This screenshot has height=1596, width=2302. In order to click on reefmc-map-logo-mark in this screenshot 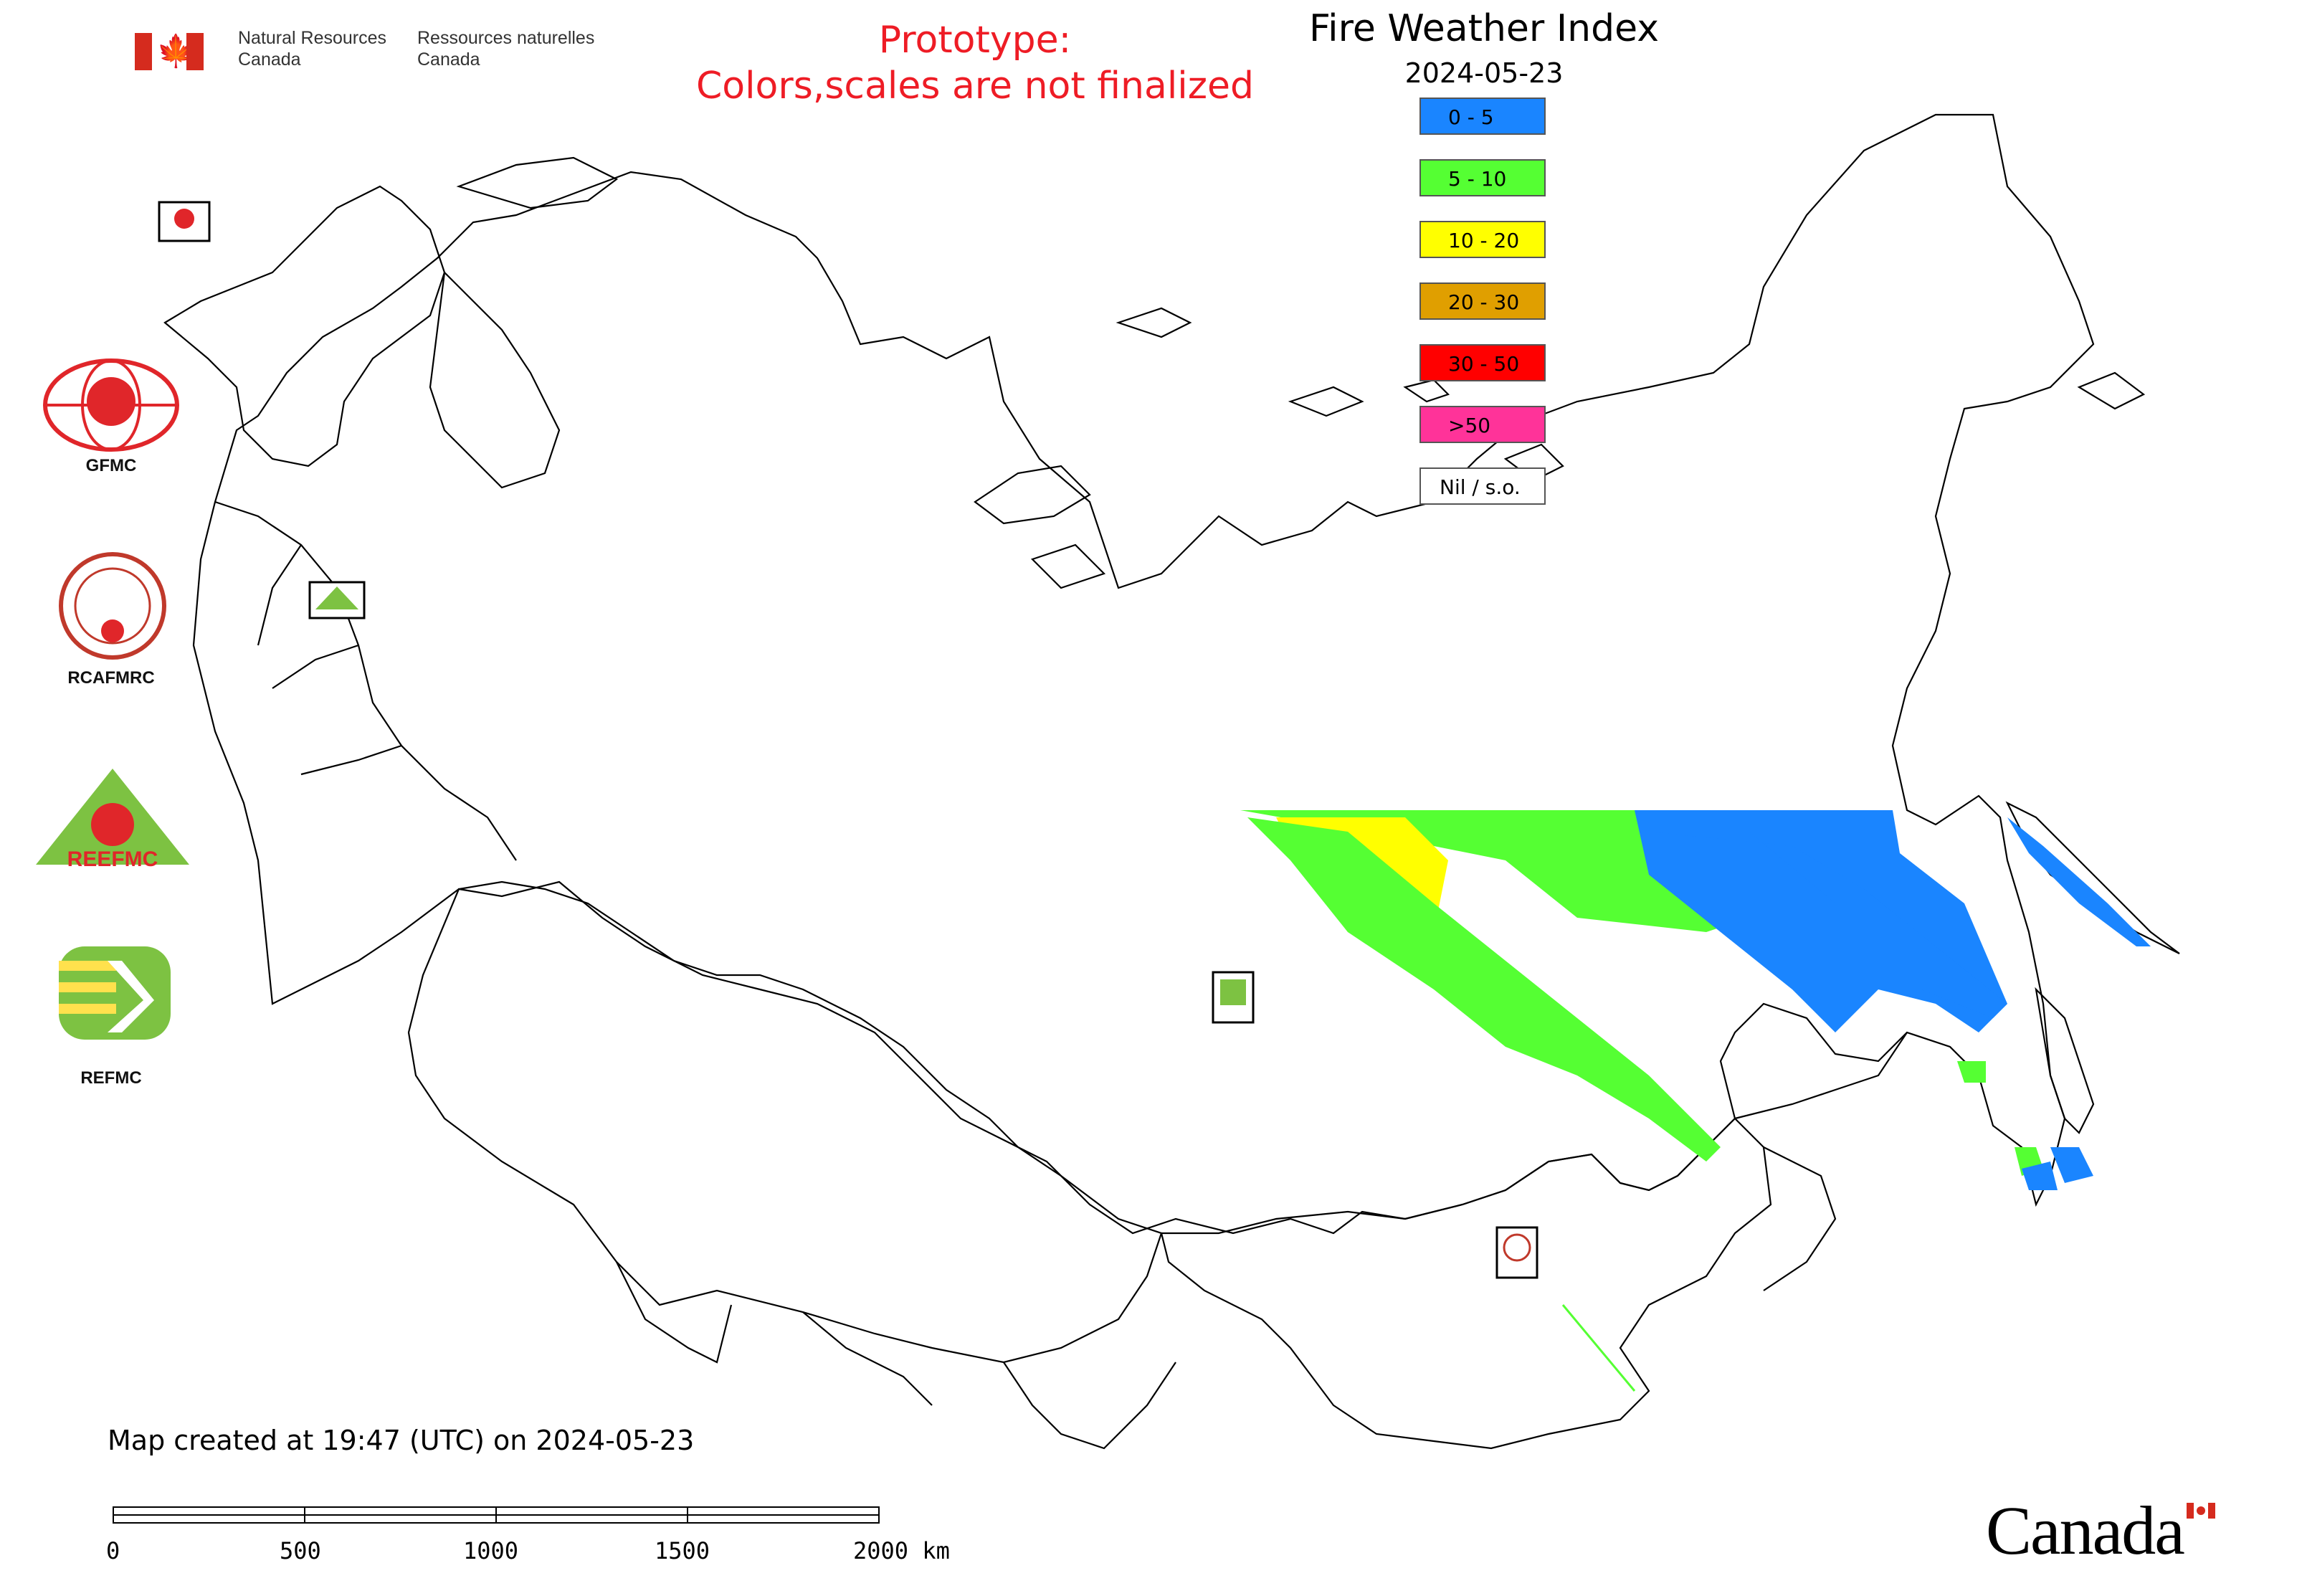, I will do `click(337, 597)`.